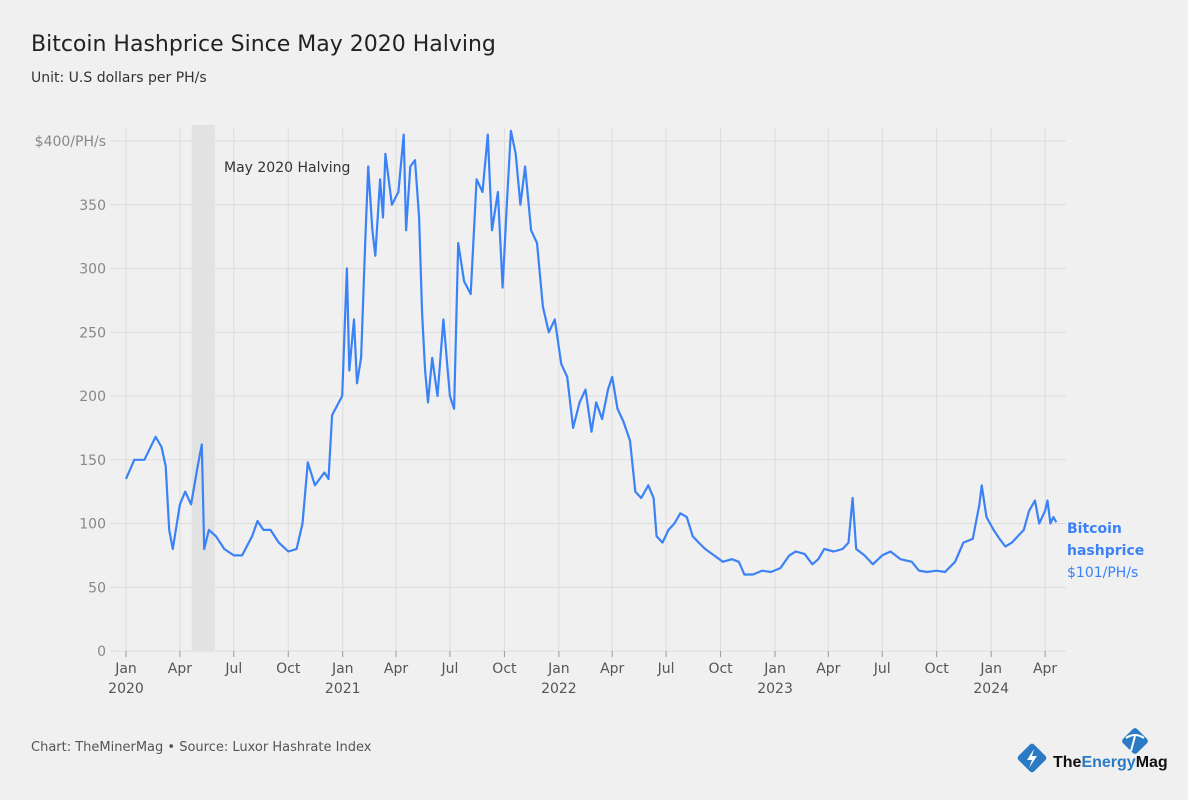 This screenshot has width=1188, height=800. What do you see at coordinates (119, 78) in the screenshot?
I see `chart-subtitle: Unit: U.S dollars per PH/s` at bounding box center [119, 78].